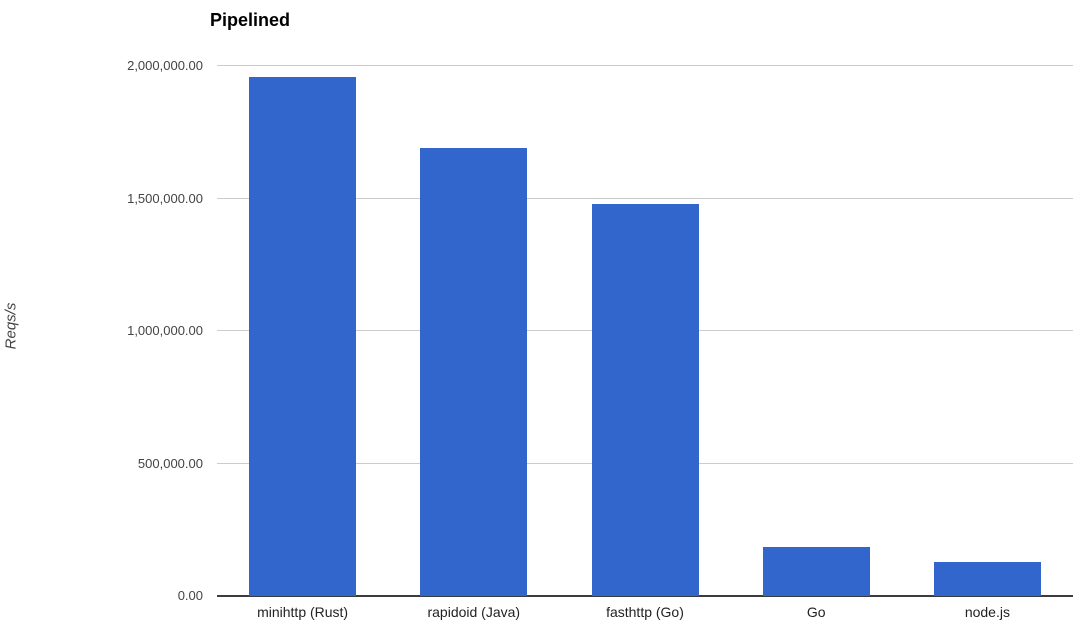  What do you see at coordinates (474, 612) in the screenshot?
I see `x-category-label: rapidoid (Java)` at bounding box center [474, 612].